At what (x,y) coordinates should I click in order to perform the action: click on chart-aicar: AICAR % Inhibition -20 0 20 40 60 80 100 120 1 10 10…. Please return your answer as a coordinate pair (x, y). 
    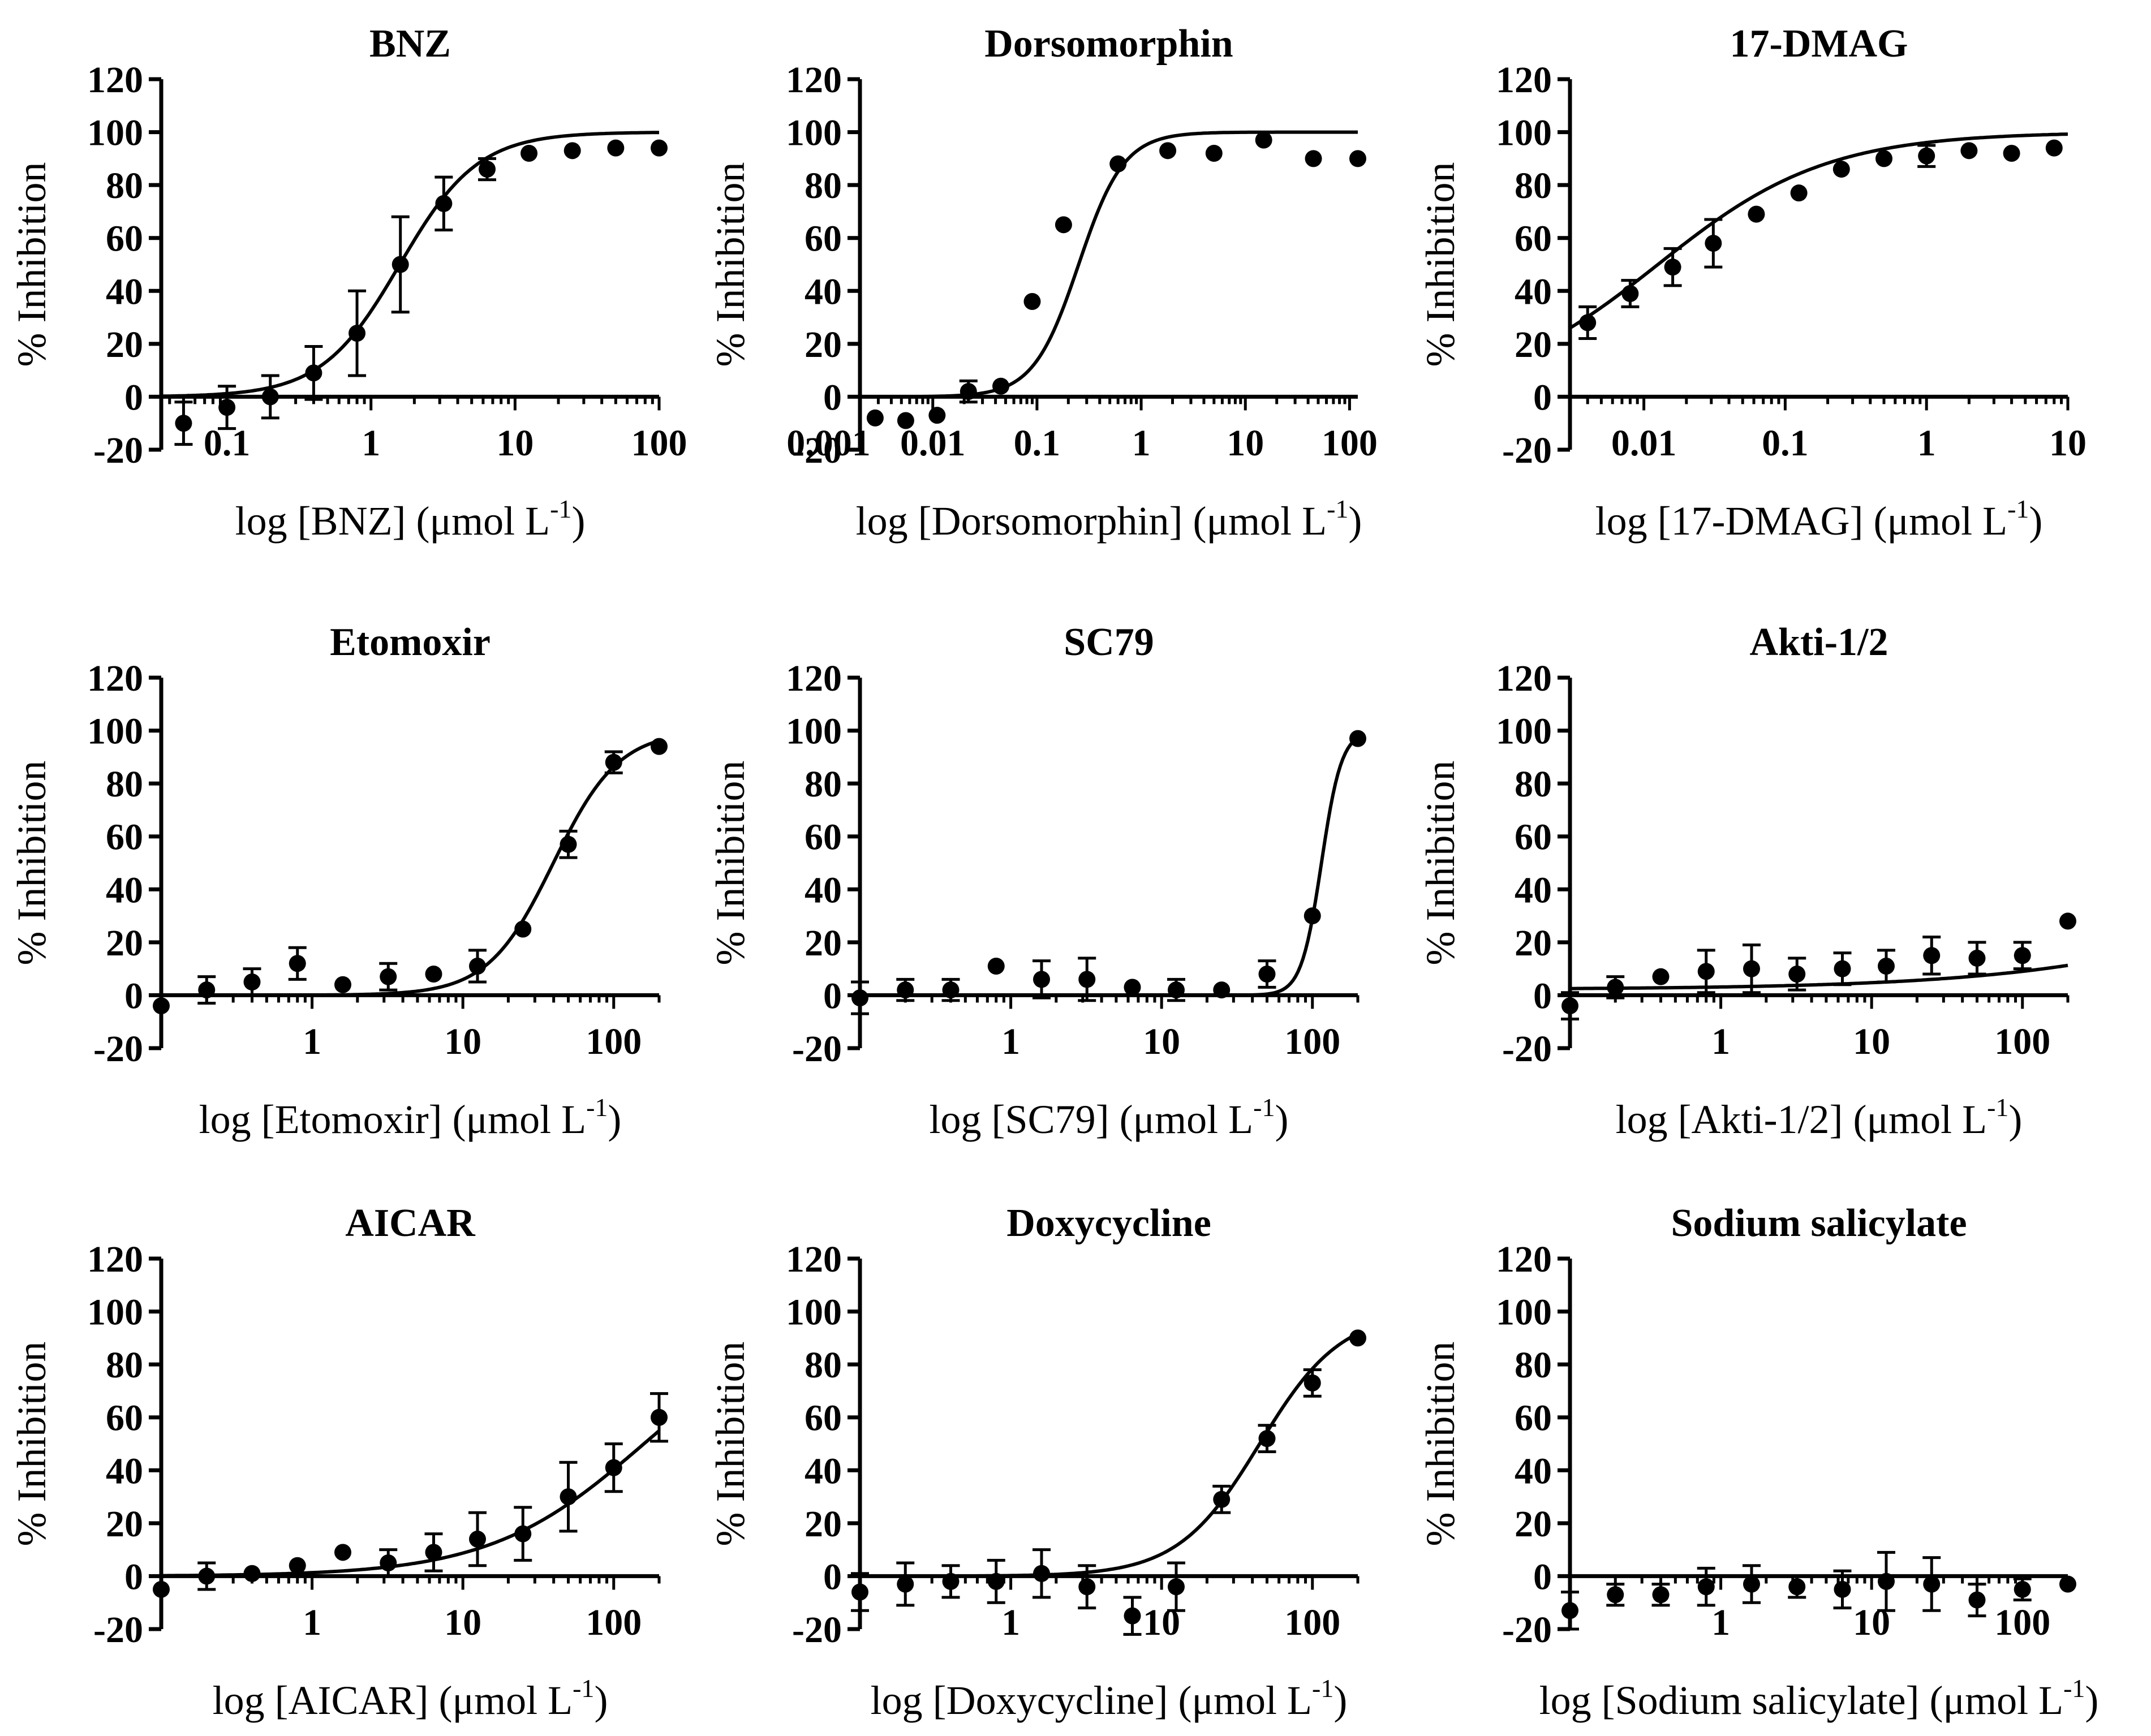
    Looking at the image, I should click on (338, 1462).